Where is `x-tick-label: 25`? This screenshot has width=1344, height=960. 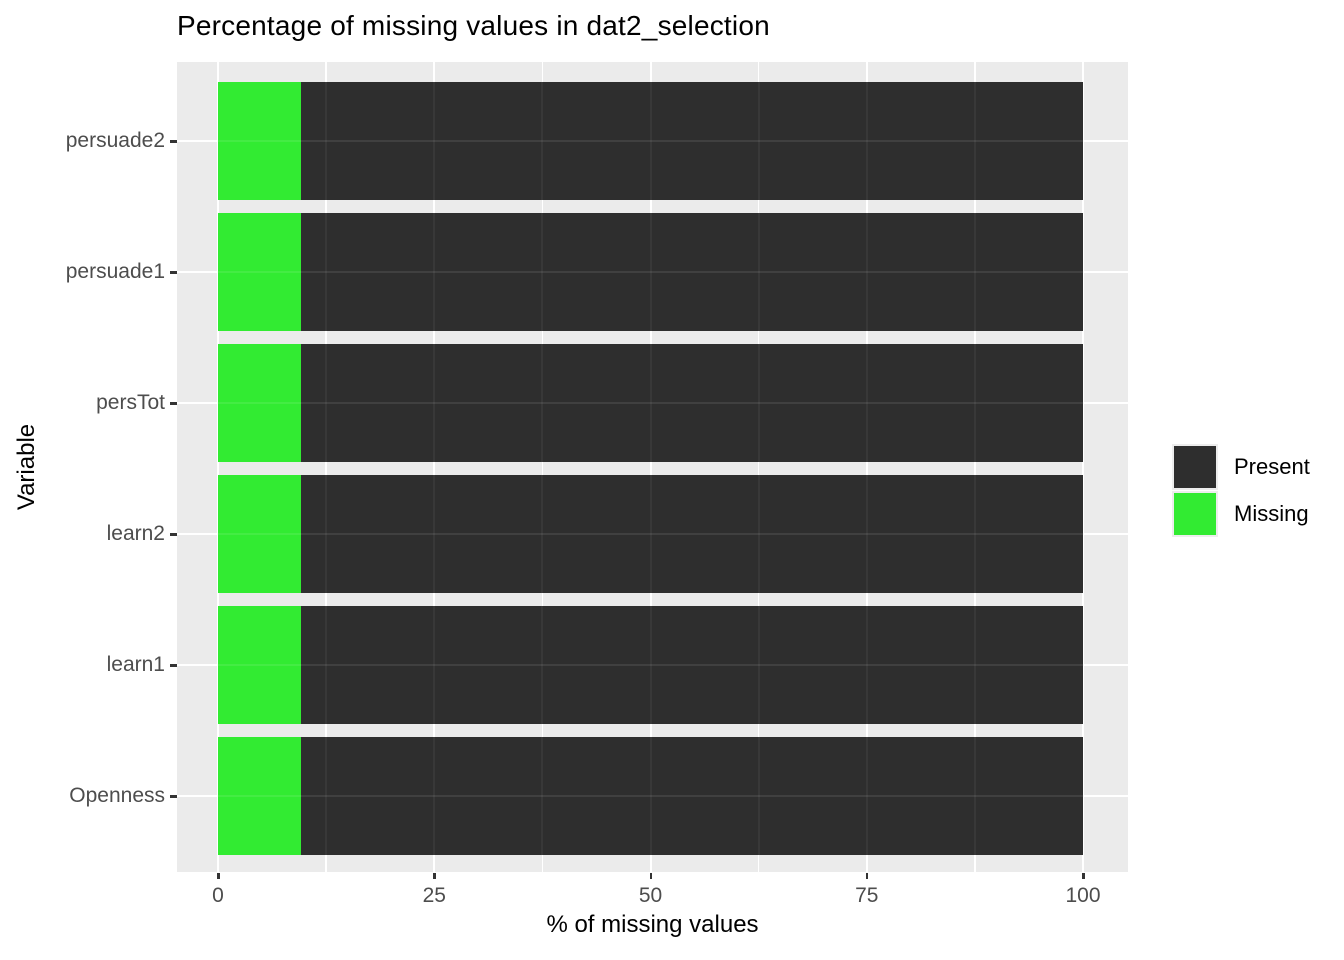 x-tick-label: 25 is located at coordinates (434, 895).